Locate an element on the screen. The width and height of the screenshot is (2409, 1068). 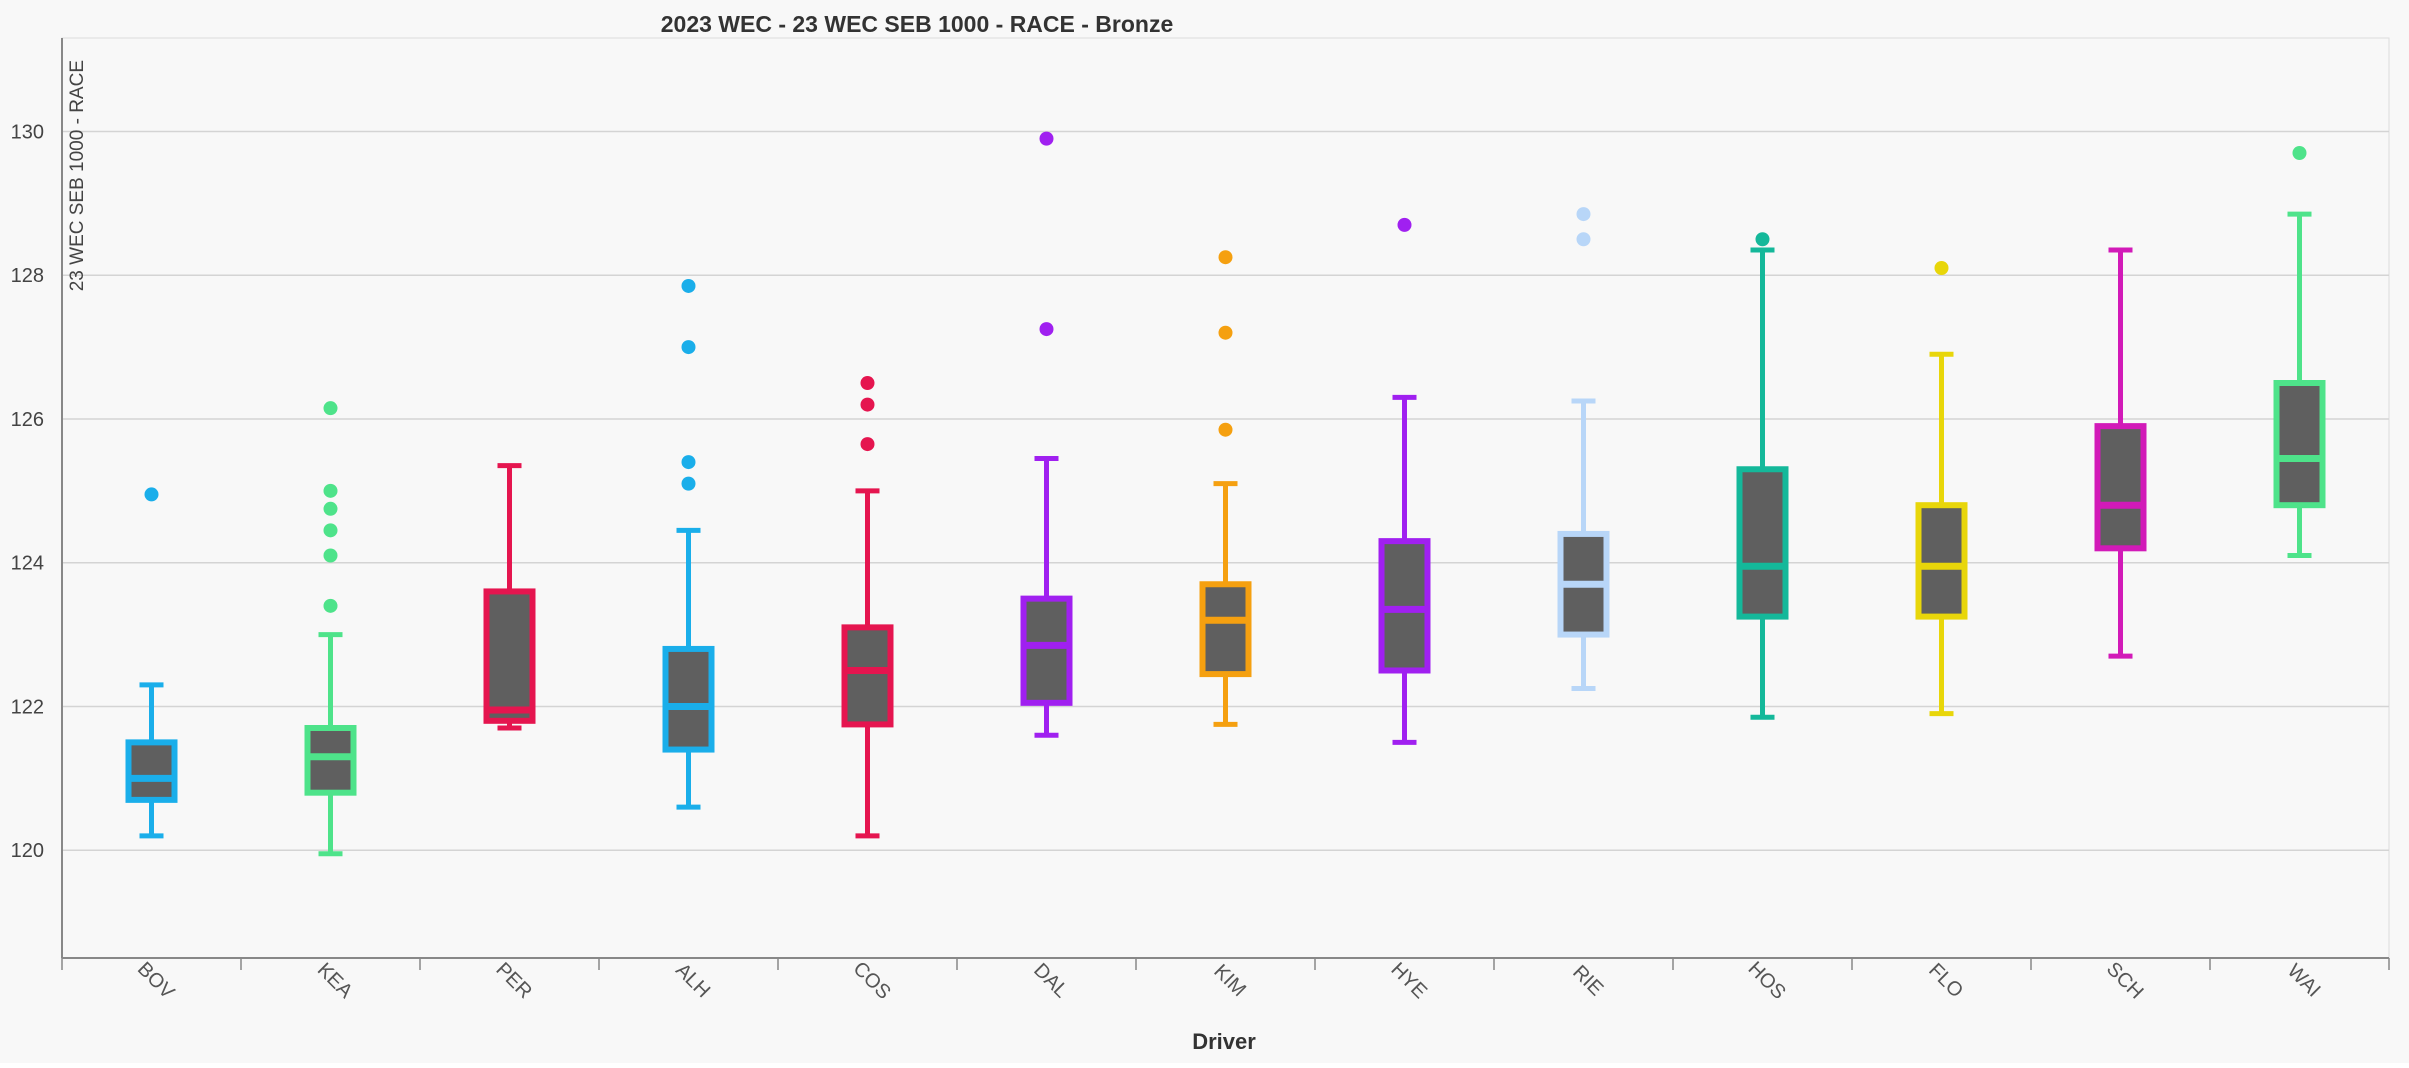
x-tick-label: RIE is located at coordinates (1587, 980).